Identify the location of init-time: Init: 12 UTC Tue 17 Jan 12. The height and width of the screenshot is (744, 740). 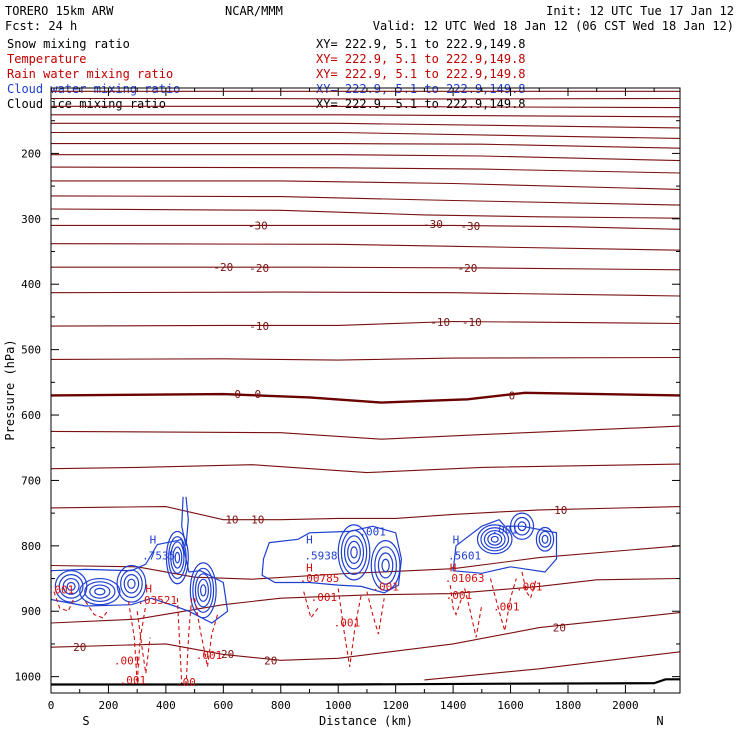
(640, 11).